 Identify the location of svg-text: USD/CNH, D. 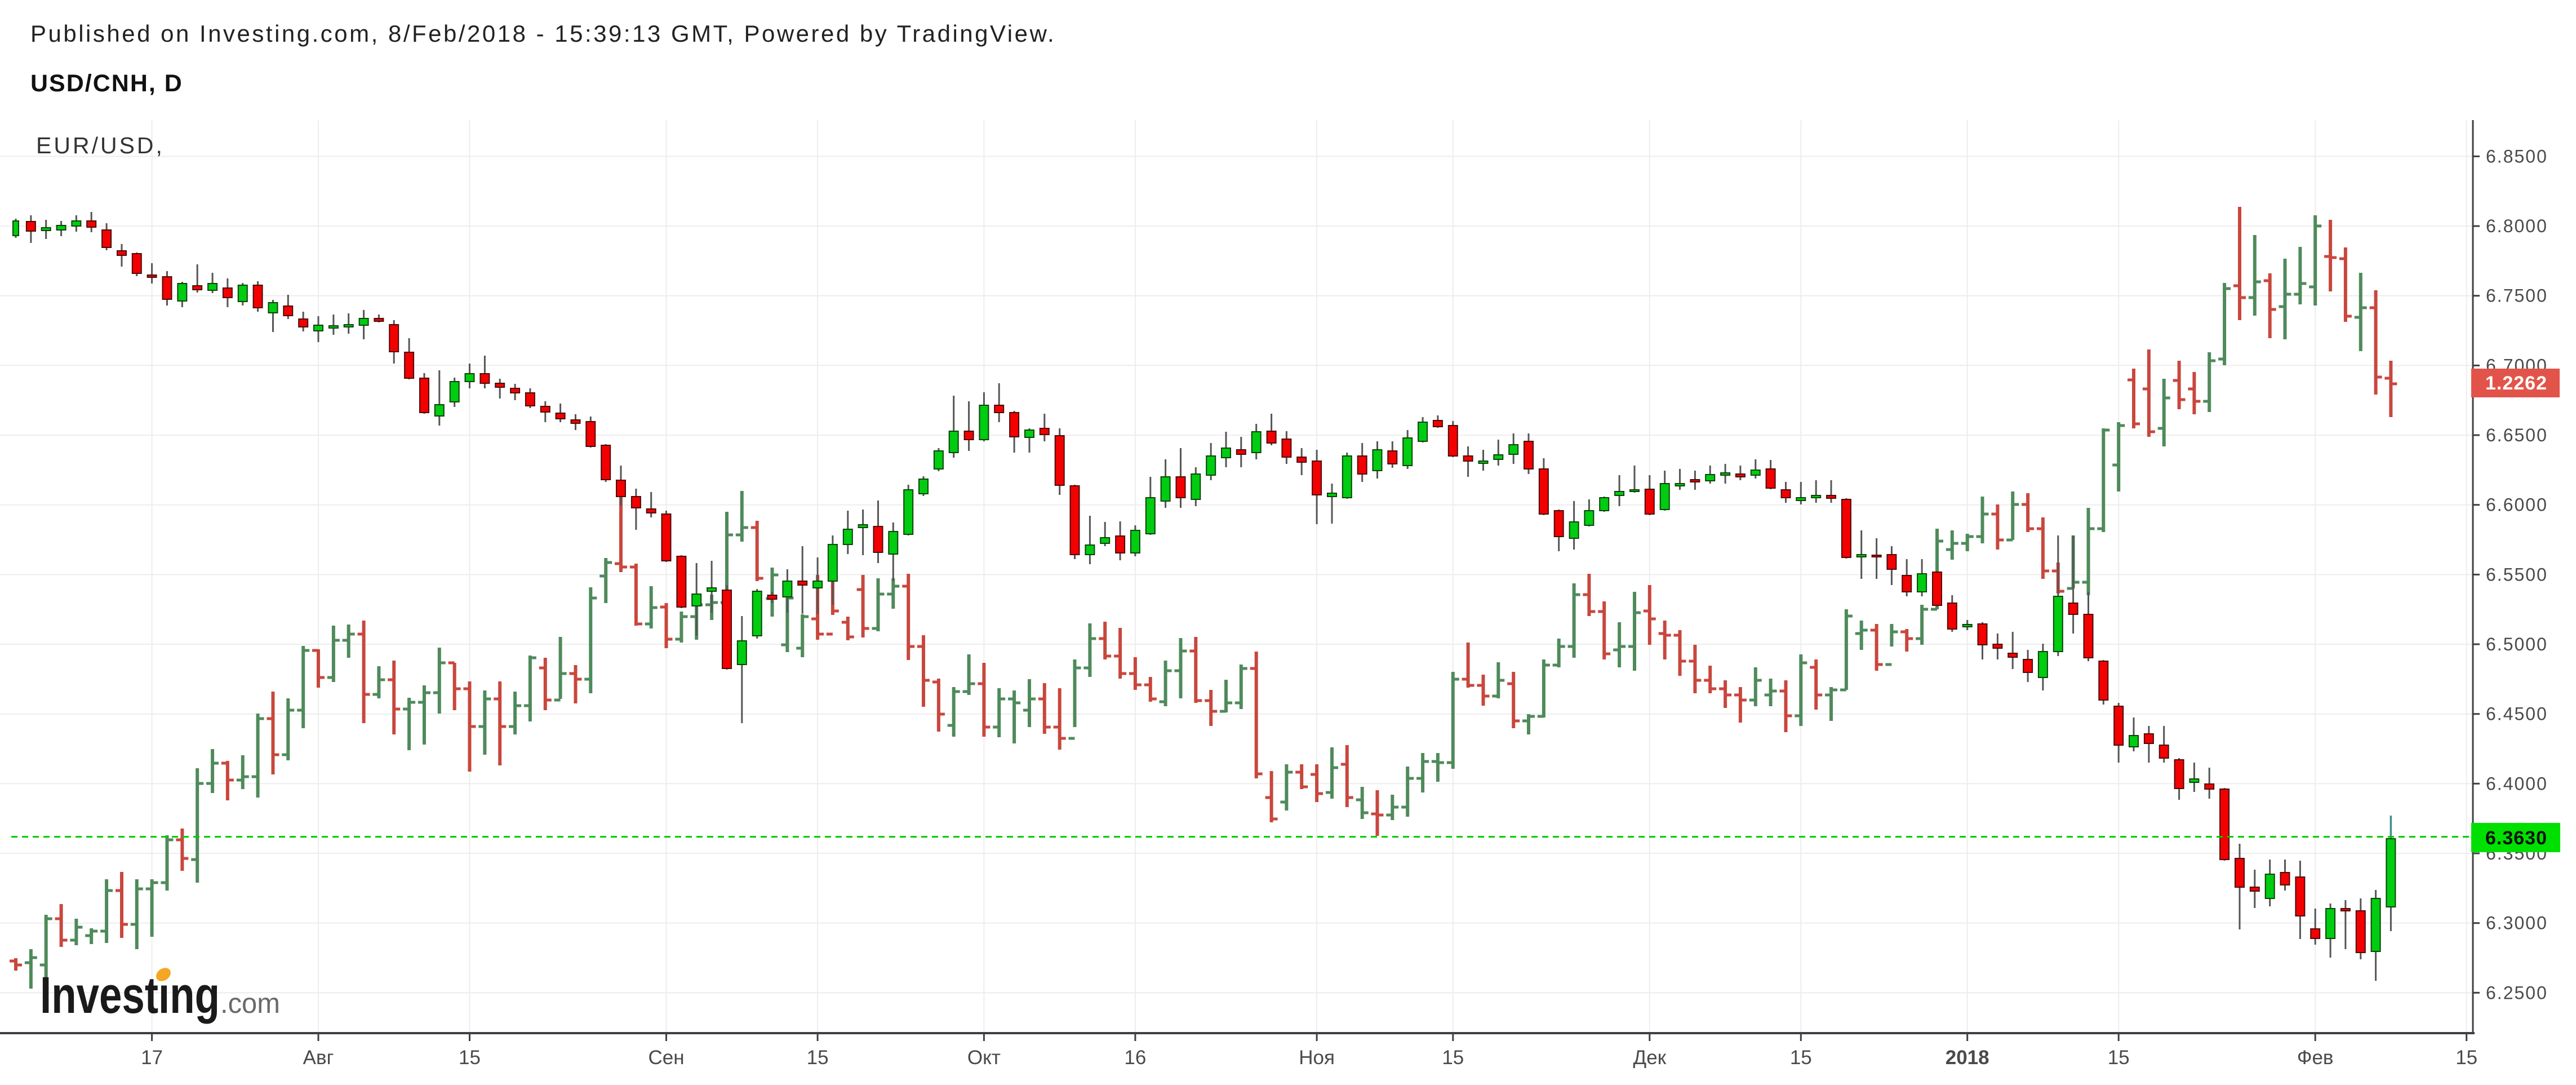
(106, 83).